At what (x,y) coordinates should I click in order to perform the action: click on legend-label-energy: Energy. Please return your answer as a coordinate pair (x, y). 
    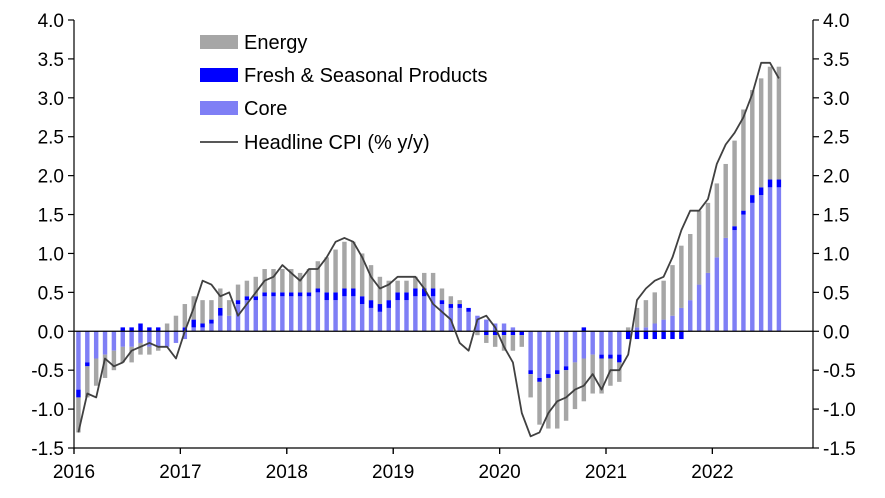
    Looking at the image, I should click on (275, 43).